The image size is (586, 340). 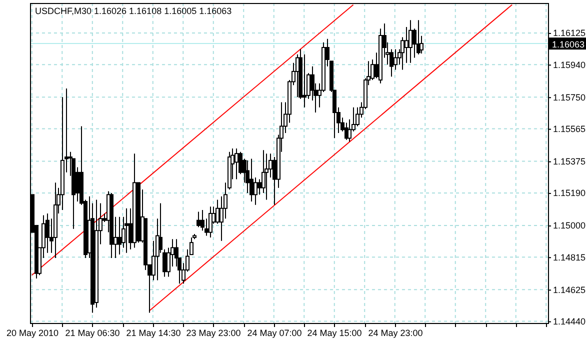 I want to click on x-tick-label: 23 May 23:00, so click(x=213, y=333).